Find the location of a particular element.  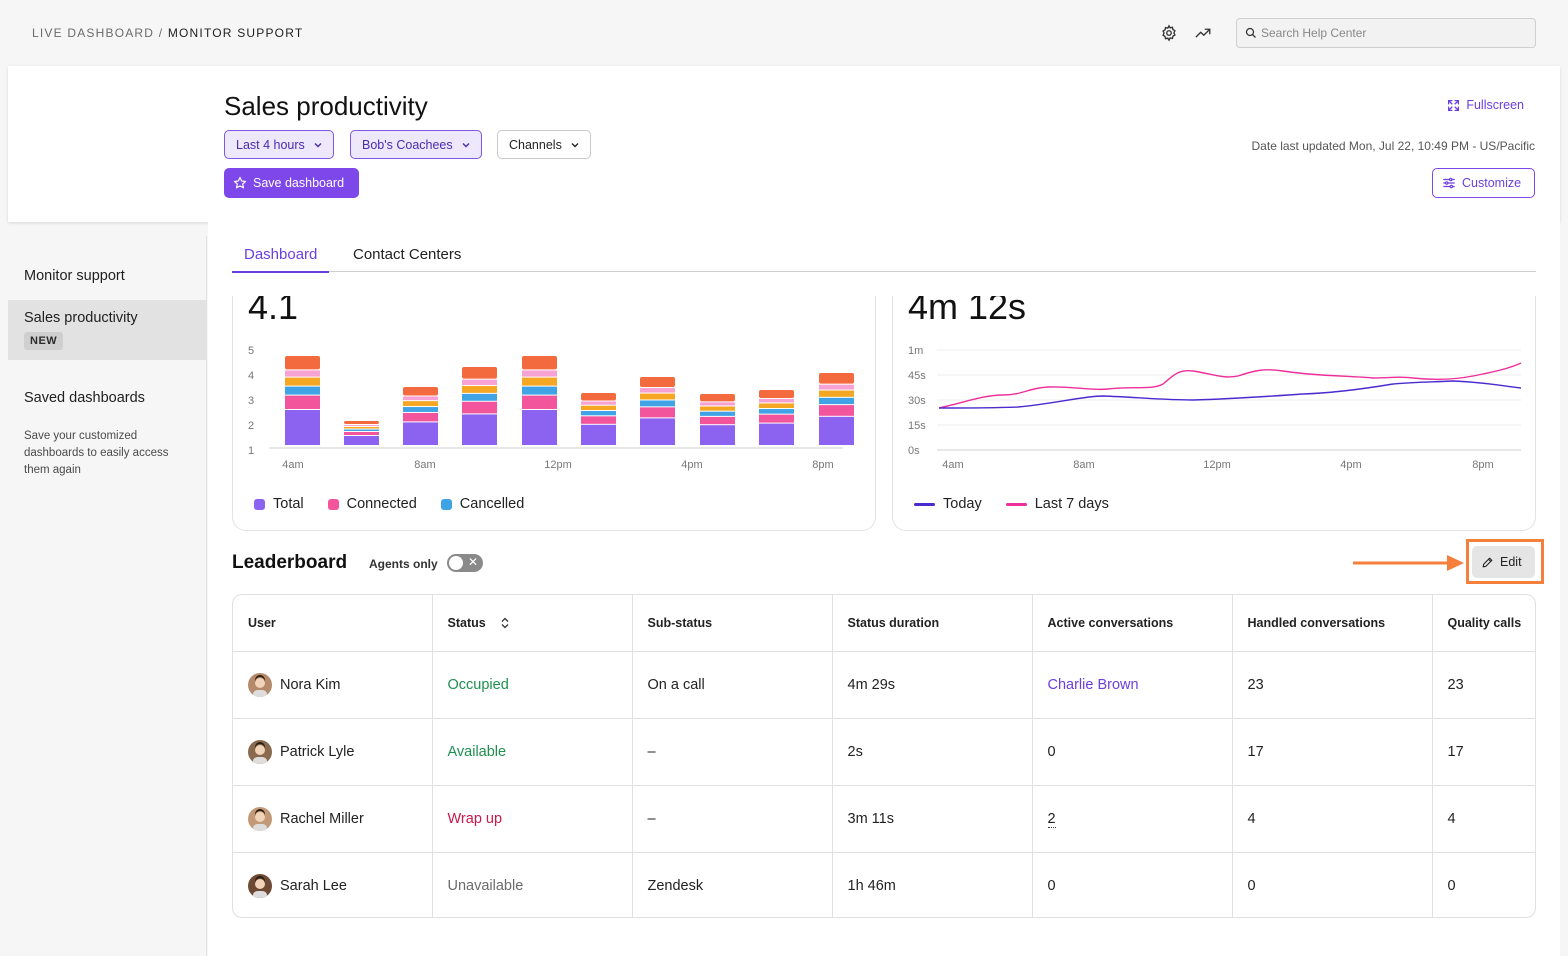

saved-dashboards-heading: Saved dashboards is located at coordinates (84, 398).